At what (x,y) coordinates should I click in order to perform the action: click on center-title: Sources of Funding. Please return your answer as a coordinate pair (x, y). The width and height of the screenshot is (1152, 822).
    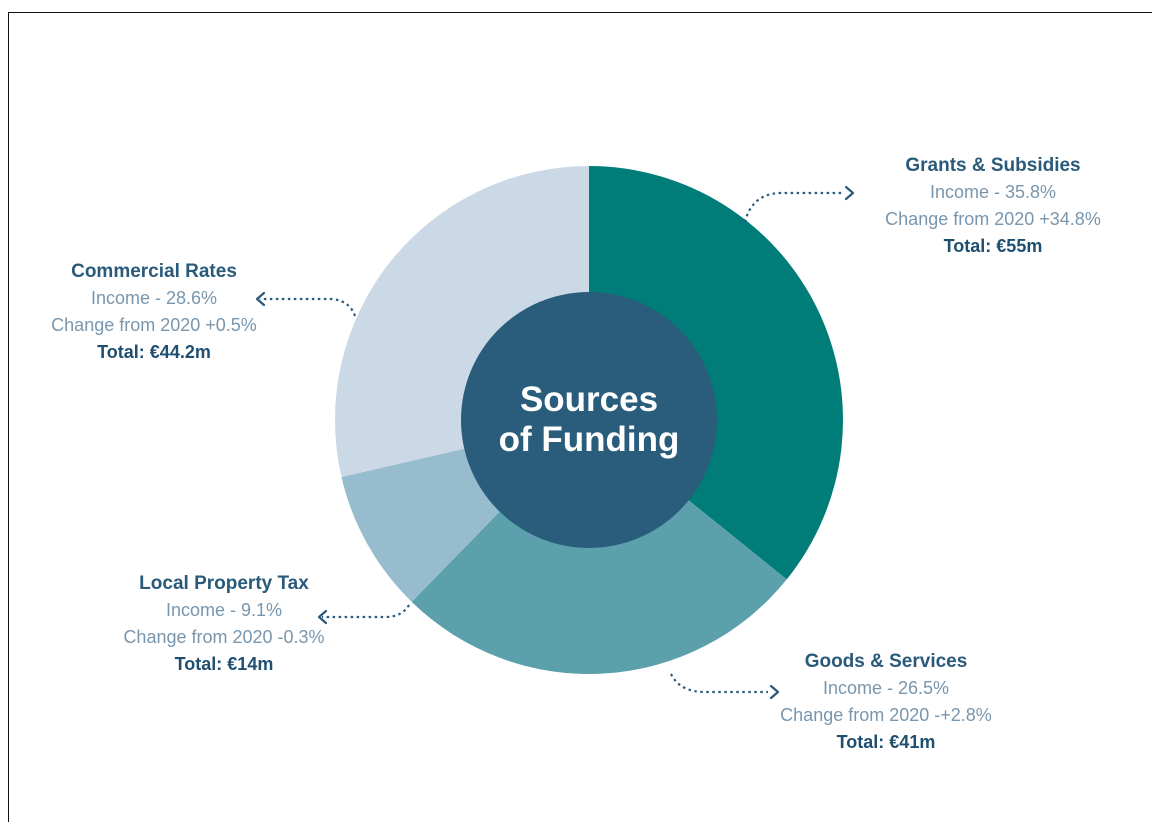
    Looking at the image, I should click on (589, 420).